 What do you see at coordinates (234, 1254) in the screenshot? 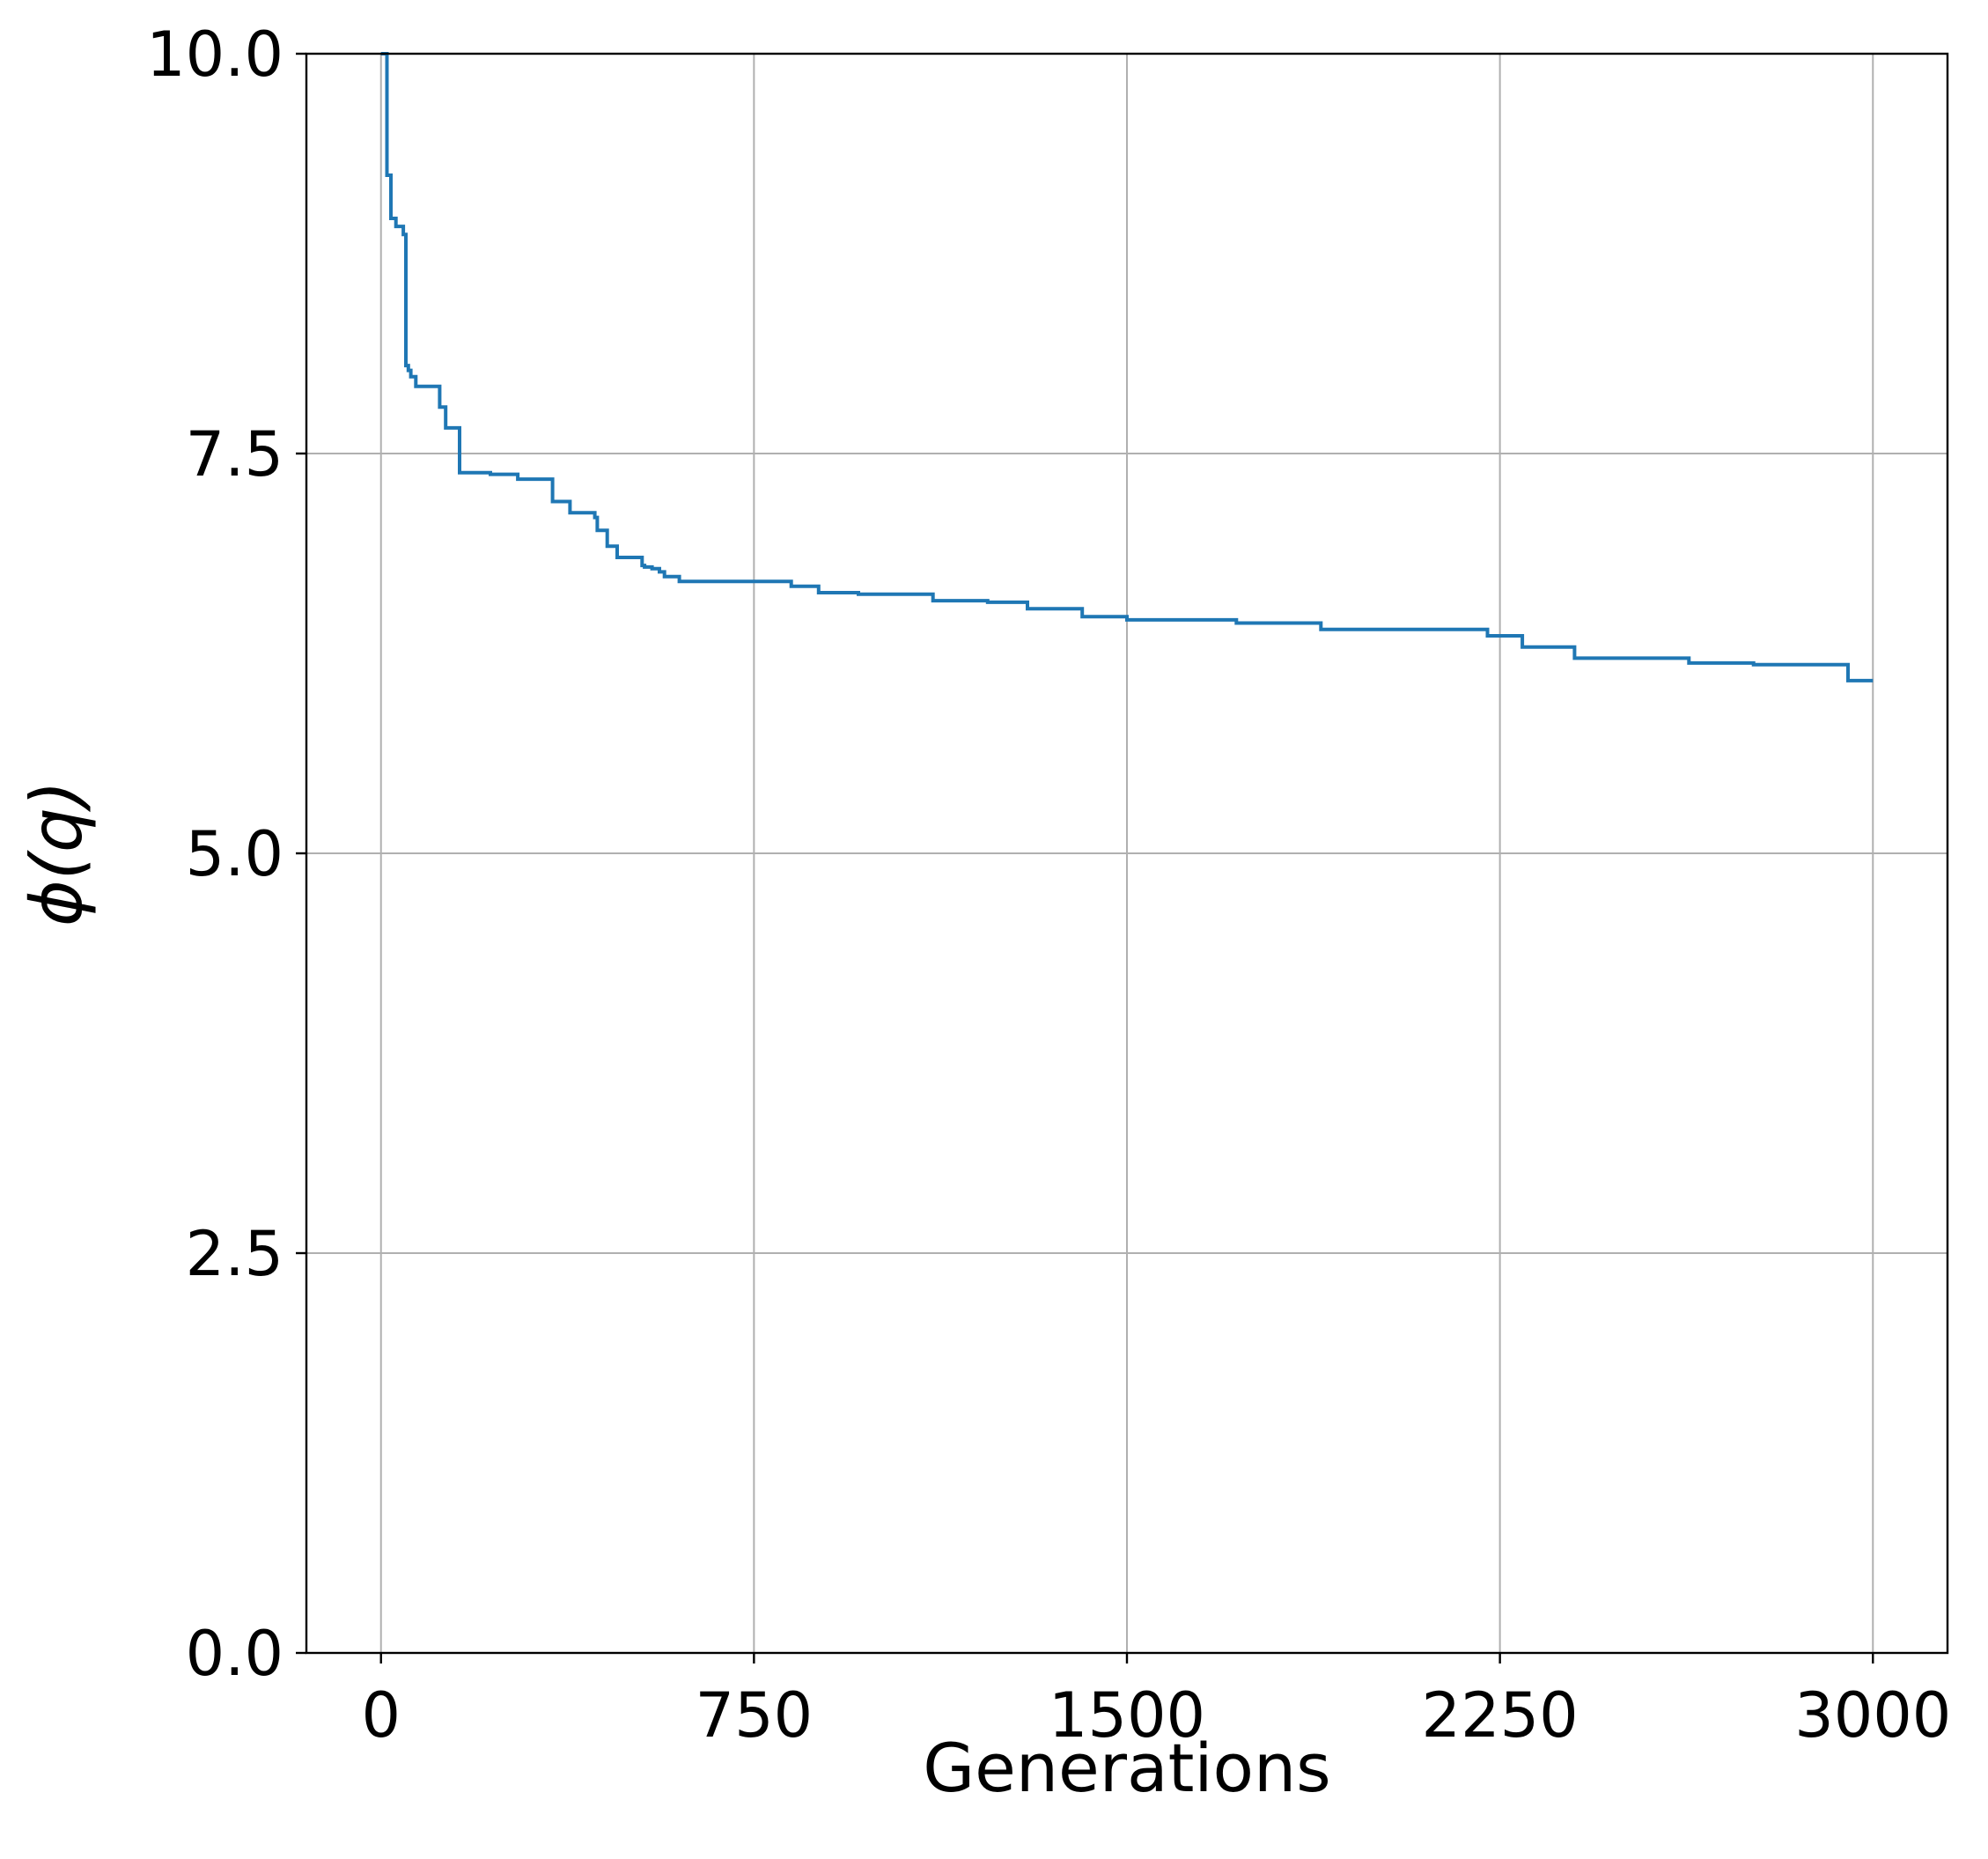
I see `y-tick-label: 2.5` at bounding box center [234, 1254].